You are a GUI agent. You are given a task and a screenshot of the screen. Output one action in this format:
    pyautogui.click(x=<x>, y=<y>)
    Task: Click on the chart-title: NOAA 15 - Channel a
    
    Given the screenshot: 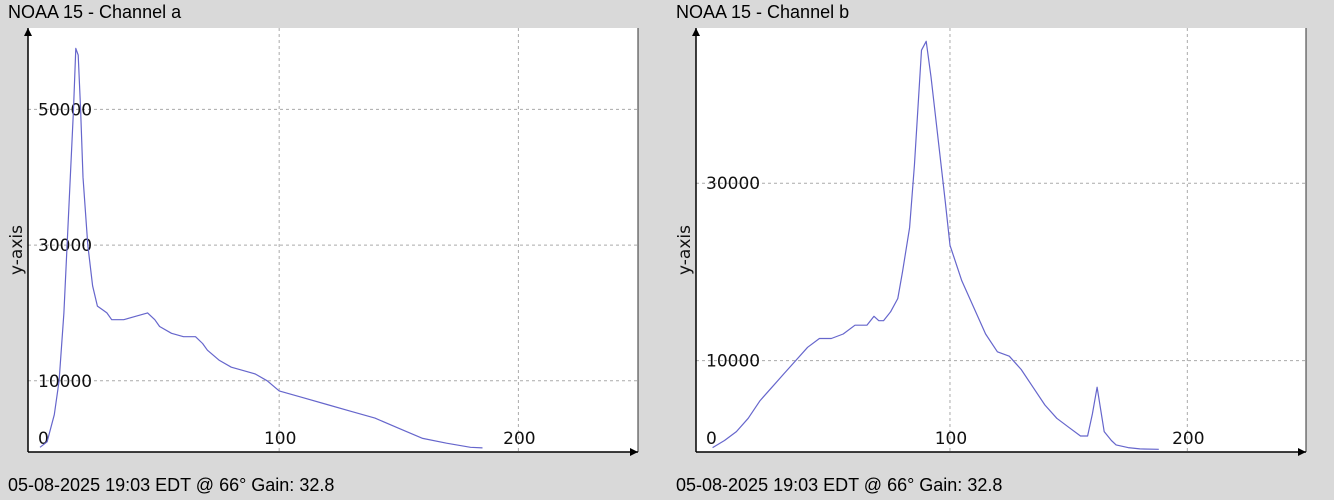 What is the action you would take?
    pyautogui.click(x=95, y=12)
    